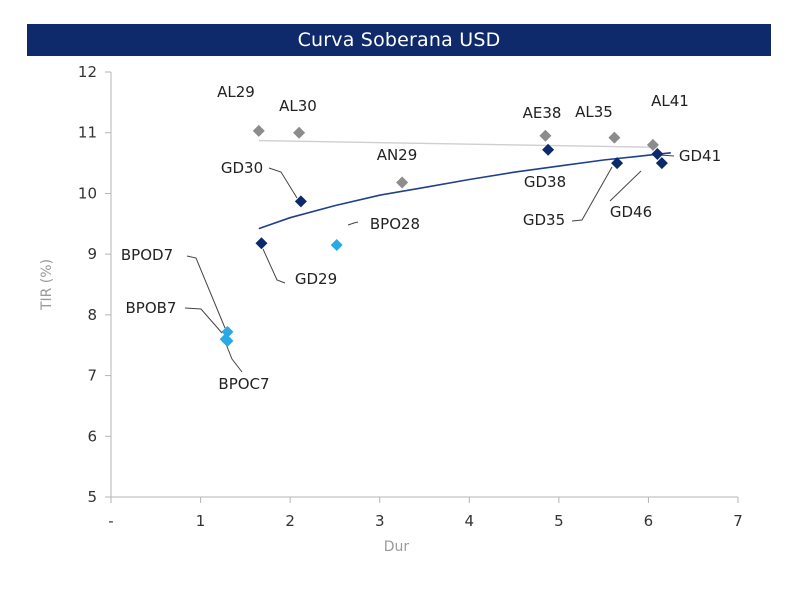  Describe the element at coordinates (110, 521) in the screenshot. I see `x-tick-label: -` at that location.